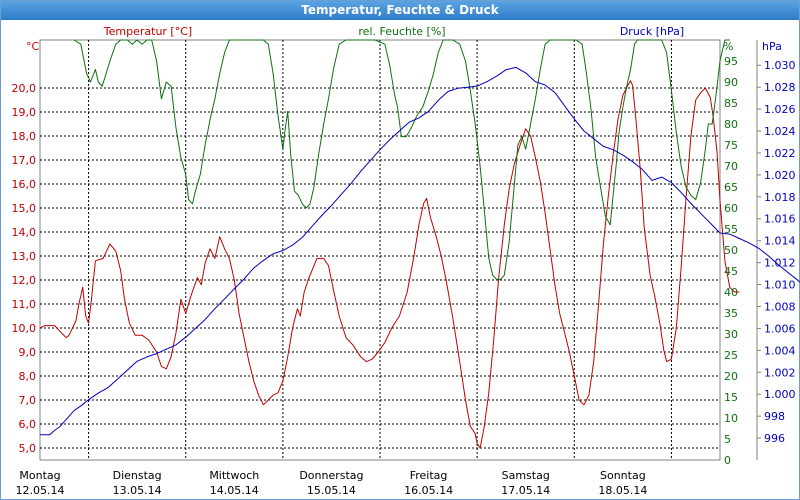 The image size is (800, 500). Describe the element at coordinates (772, 46) in the screenshot. I see `pressure-unit: hPa` at that location.